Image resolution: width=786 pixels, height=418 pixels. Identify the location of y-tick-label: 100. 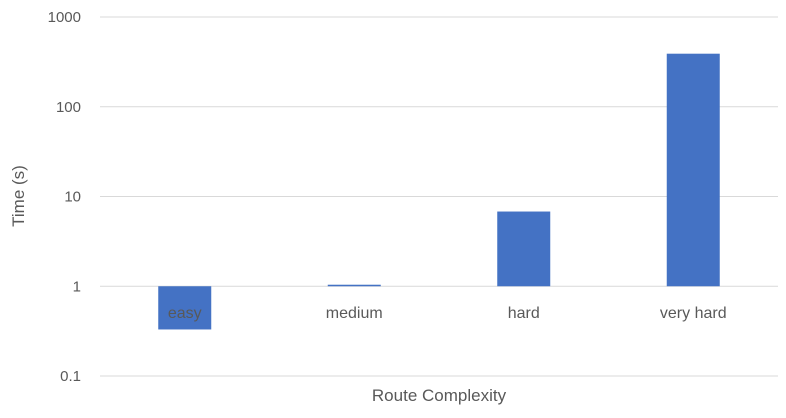
(68, 107).